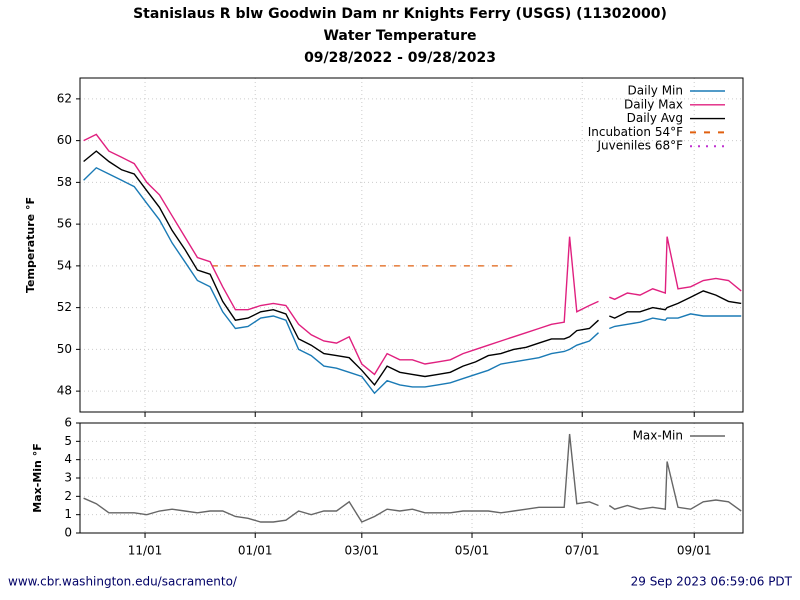 The width and height of the screenshot is (800, 600). What do you see at coordinates (635, 132) in the screenshot?
I see `legend-label: Incubation 54°F` at bounding box center [635, 132].